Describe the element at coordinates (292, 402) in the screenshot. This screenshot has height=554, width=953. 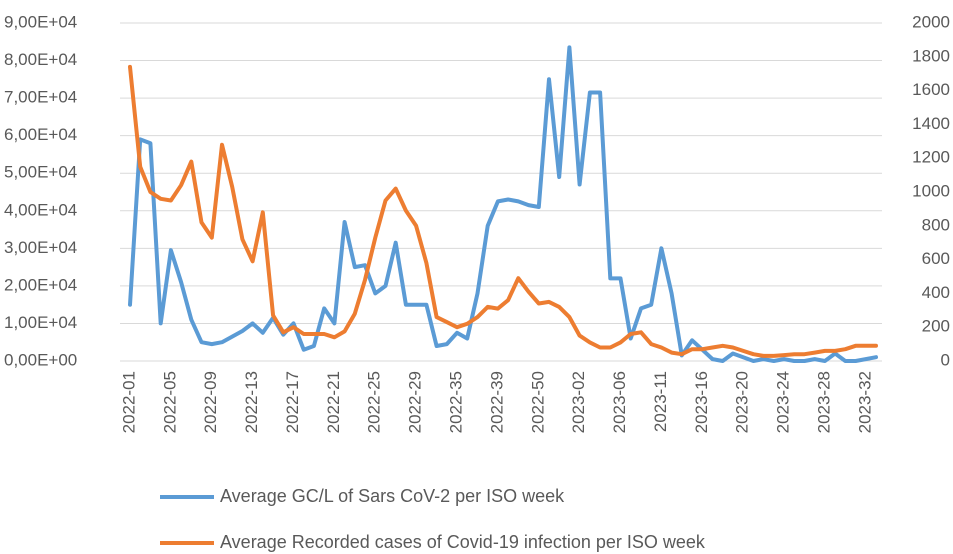
I see `x-tick-label: 2022-17` at that location.